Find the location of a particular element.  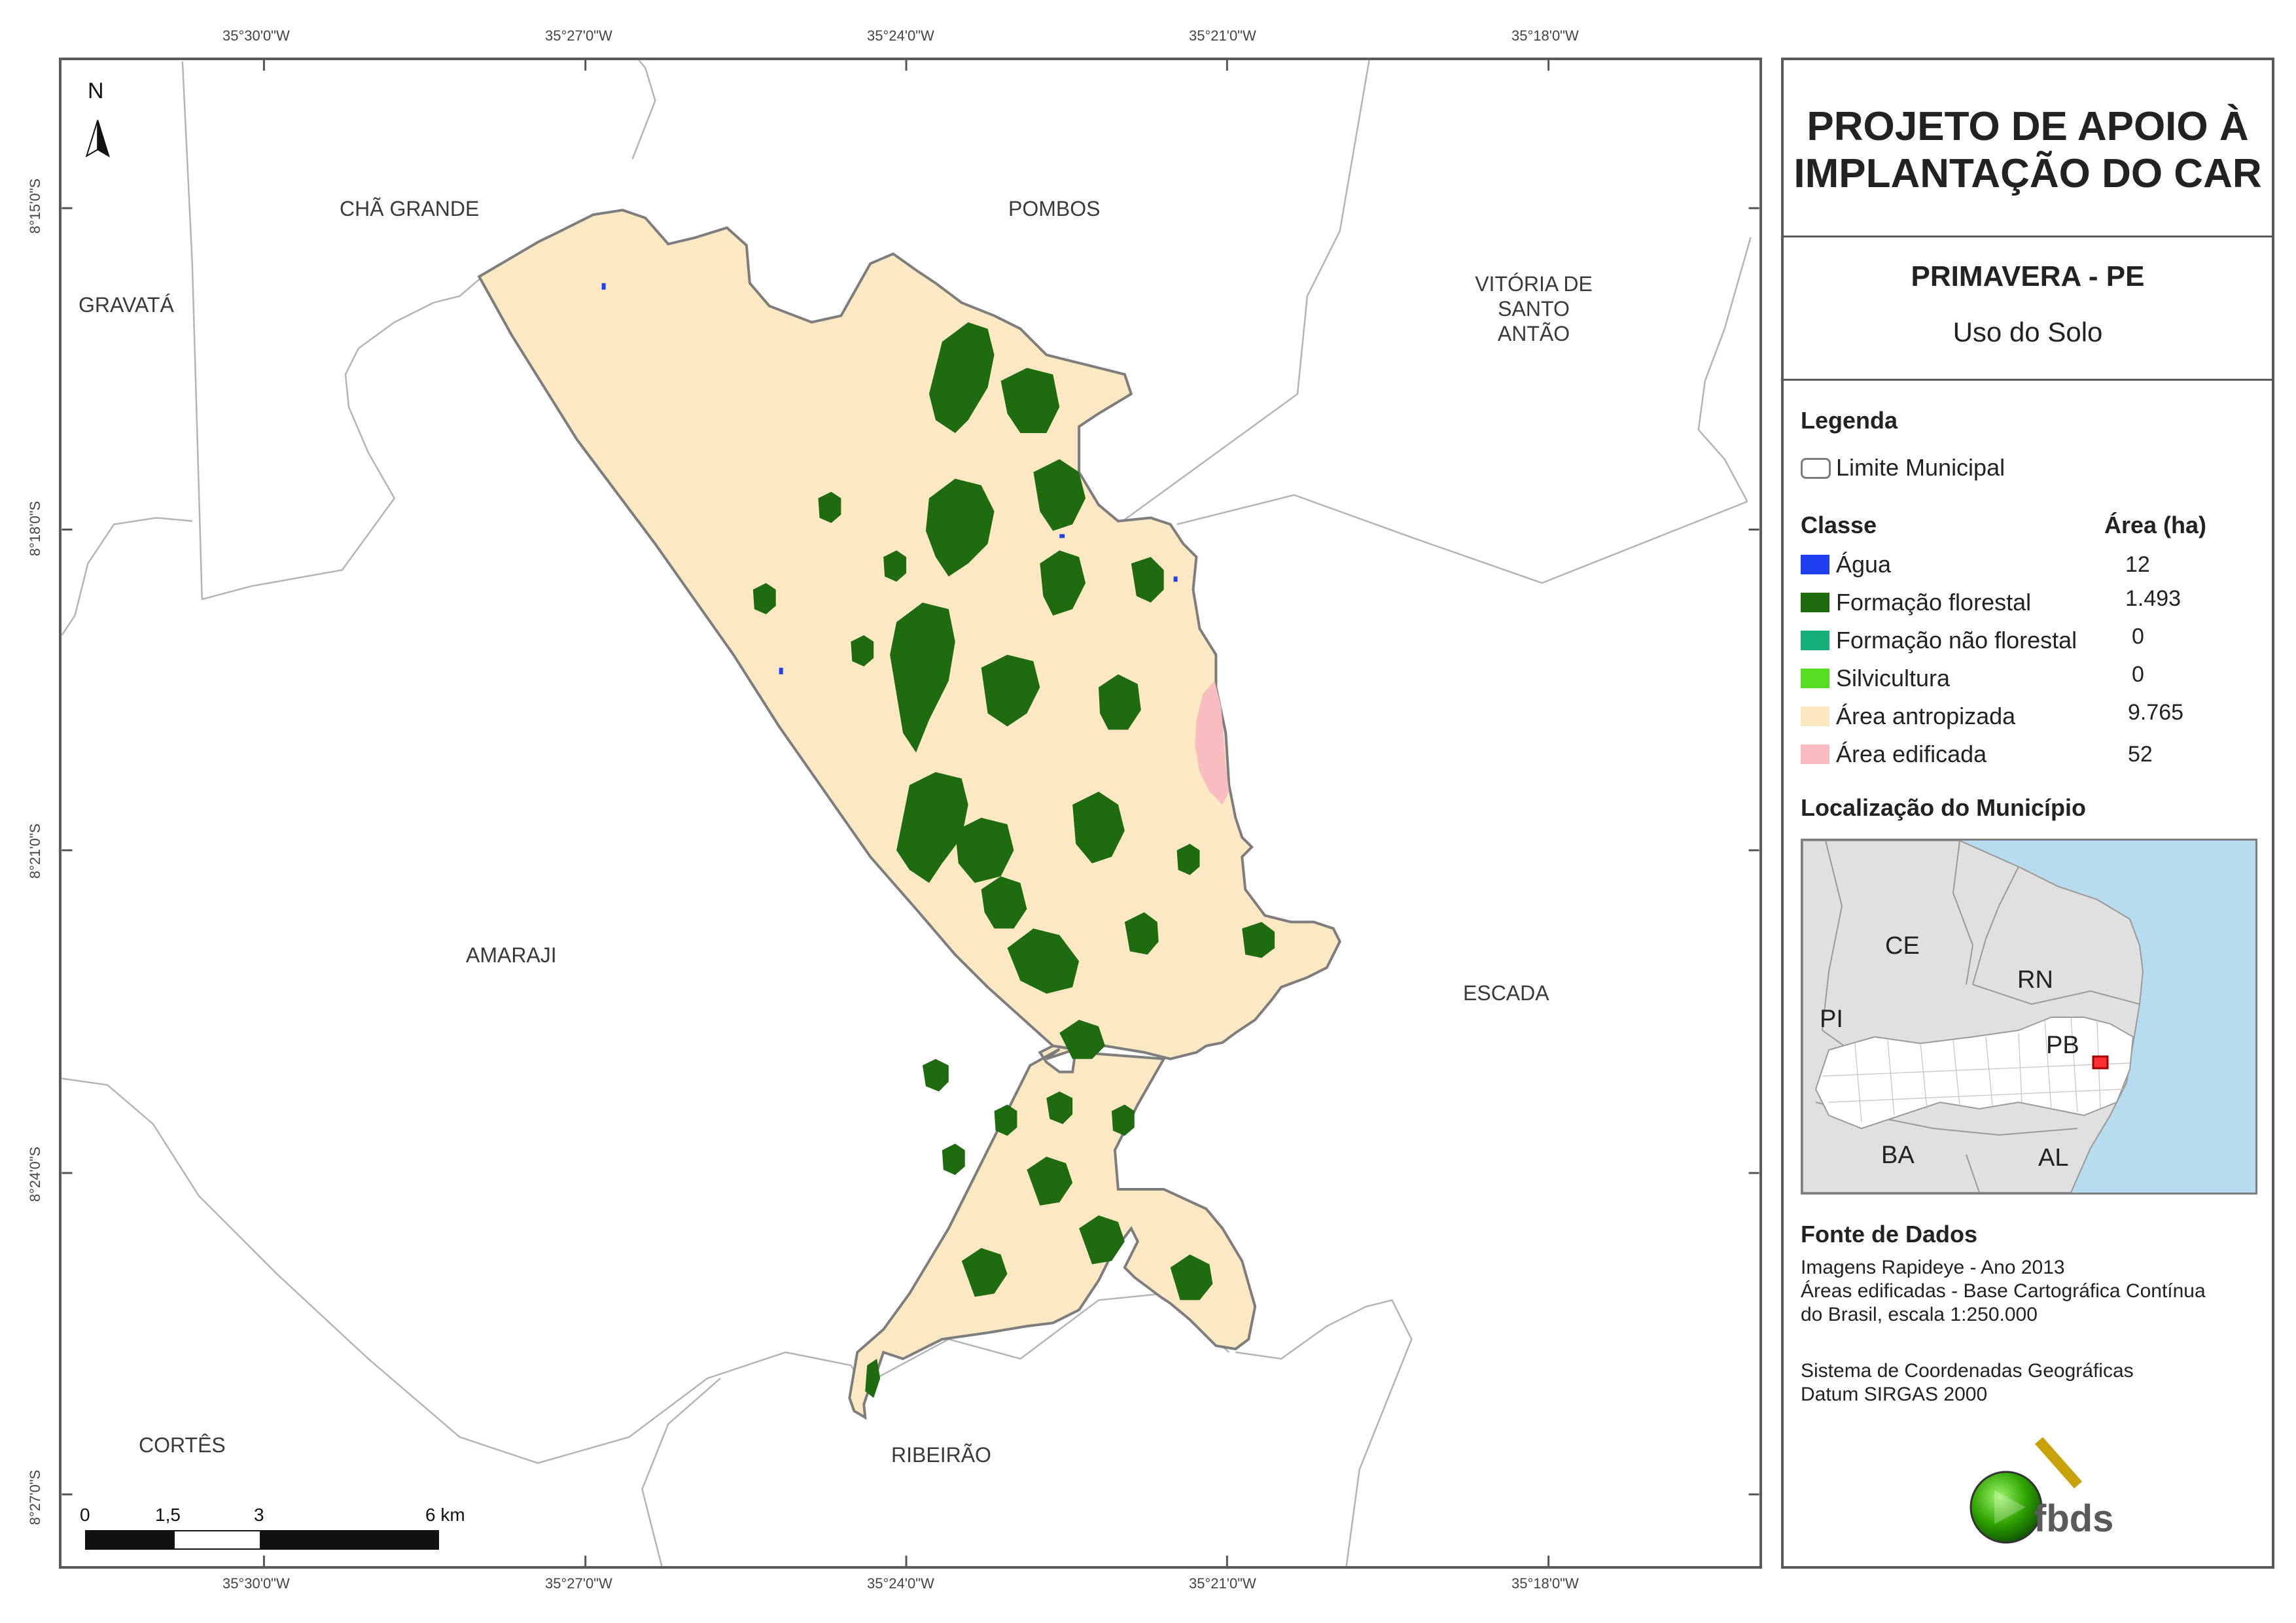

floresta-label: Formação florestal is located at coordinates (1934, 603).